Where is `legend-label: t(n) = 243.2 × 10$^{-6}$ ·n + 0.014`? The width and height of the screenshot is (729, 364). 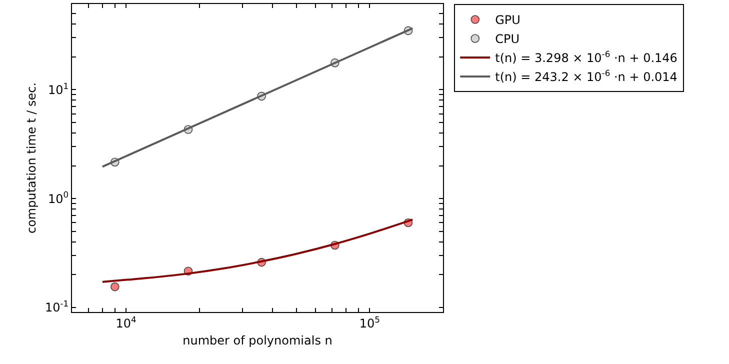
legend-label: t(n) = 243.2 × 10$^{-6}$ ·n + 0.014 is located at coordinates (586, 76).